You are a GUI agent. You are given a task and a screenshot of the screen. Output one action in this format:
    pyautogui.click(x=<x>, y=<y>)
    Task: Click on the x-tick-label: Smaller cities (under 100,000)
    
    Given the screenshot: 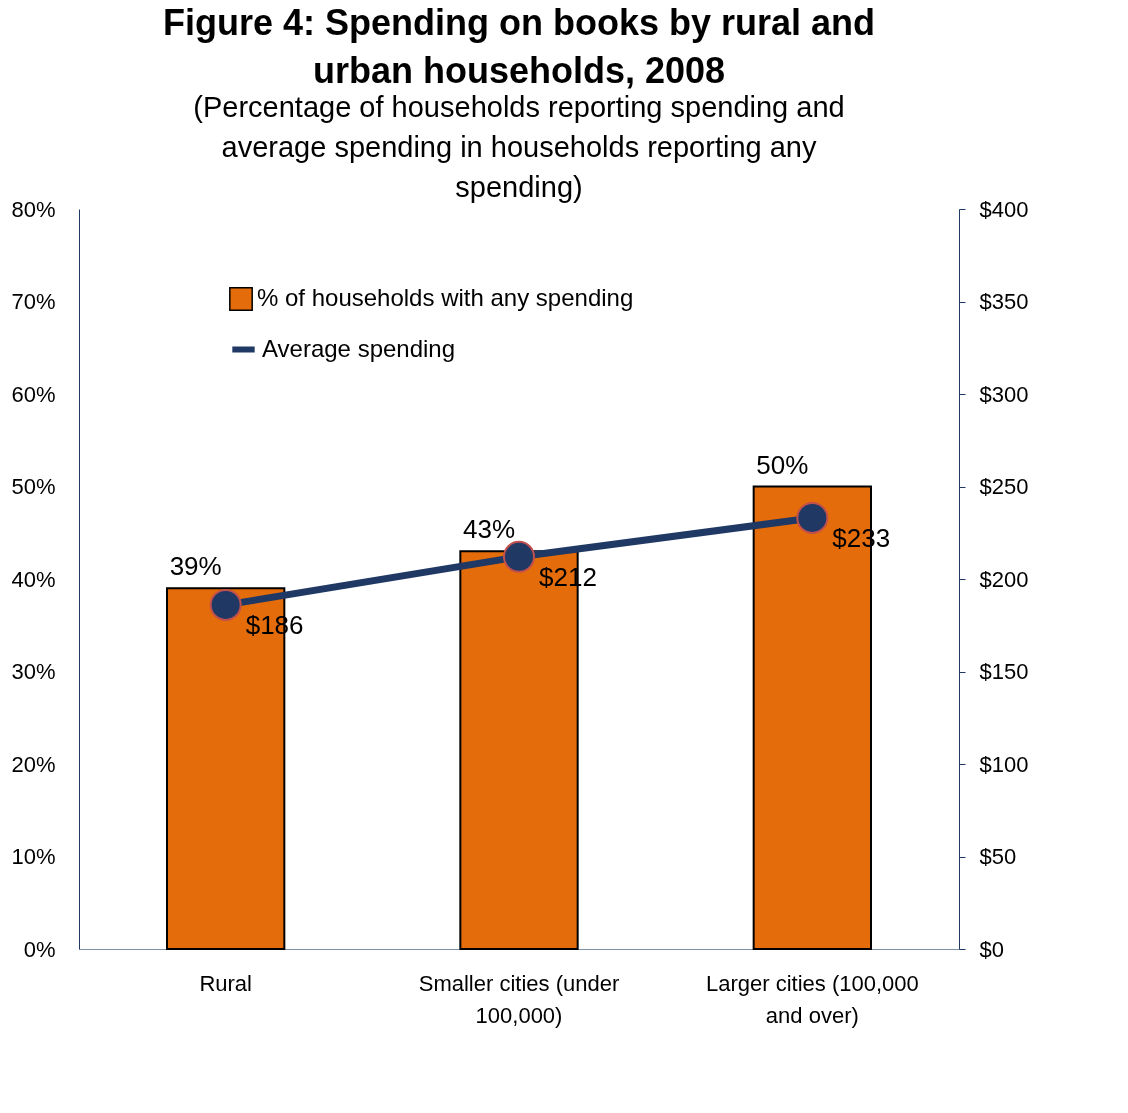 What is the action you would take?
    pyautogui.click(x=519, y=999)
    